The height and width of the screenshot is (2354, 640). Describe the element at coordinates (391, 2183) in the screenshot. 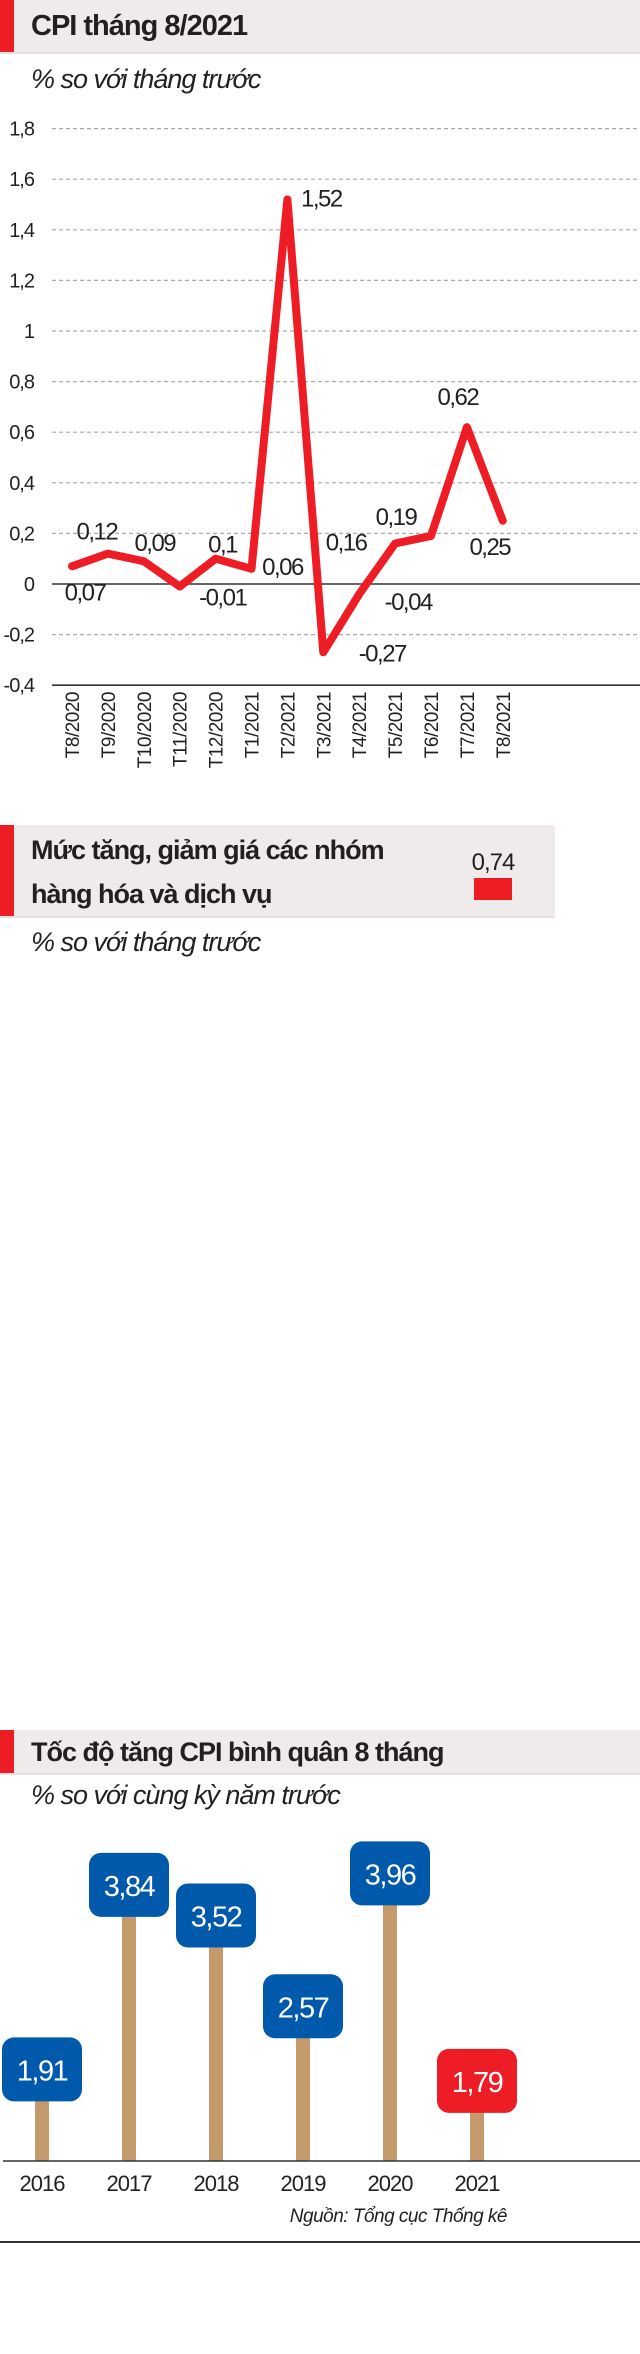

I see `year-label: 2020` at that location.